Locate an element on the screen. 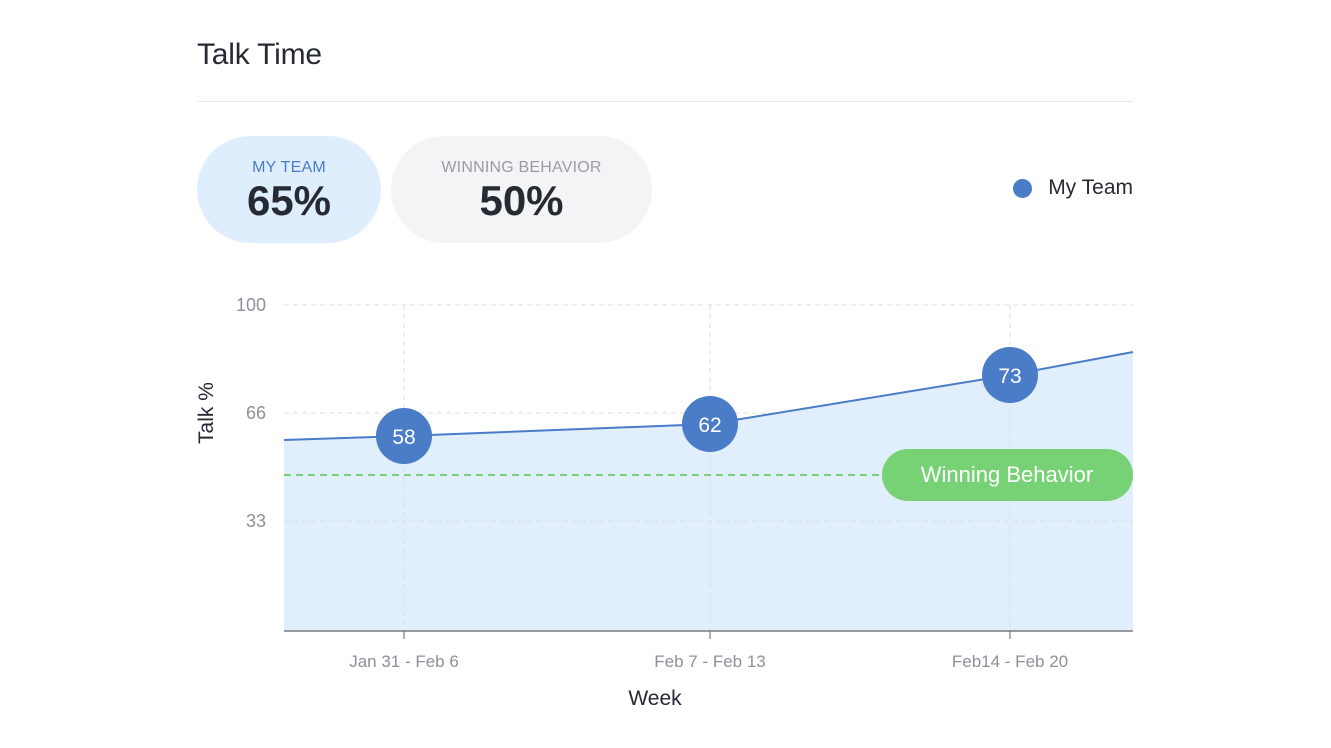 This screenshot has width=1331, height=748. x-tick-2: Feb 7 - Feb 13 is located at coordinates (710, 661).